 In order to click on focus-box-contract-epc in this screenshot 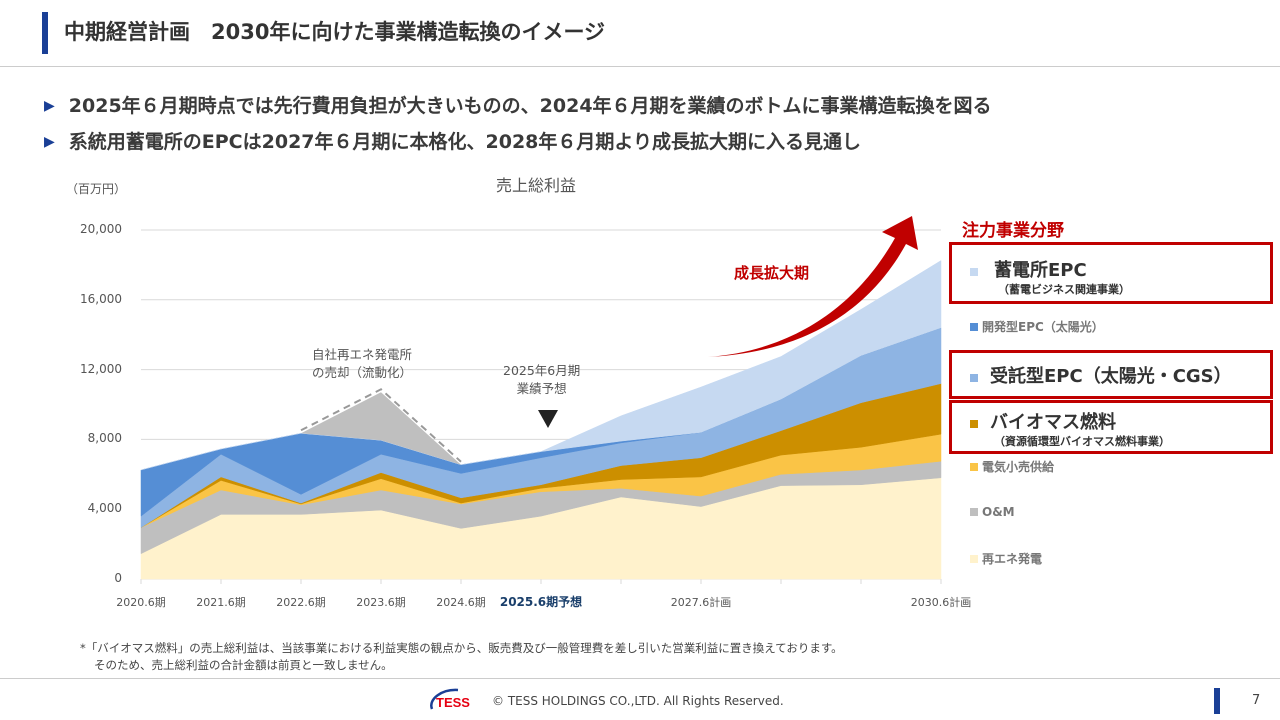, I will do `click(1111, 374)`.